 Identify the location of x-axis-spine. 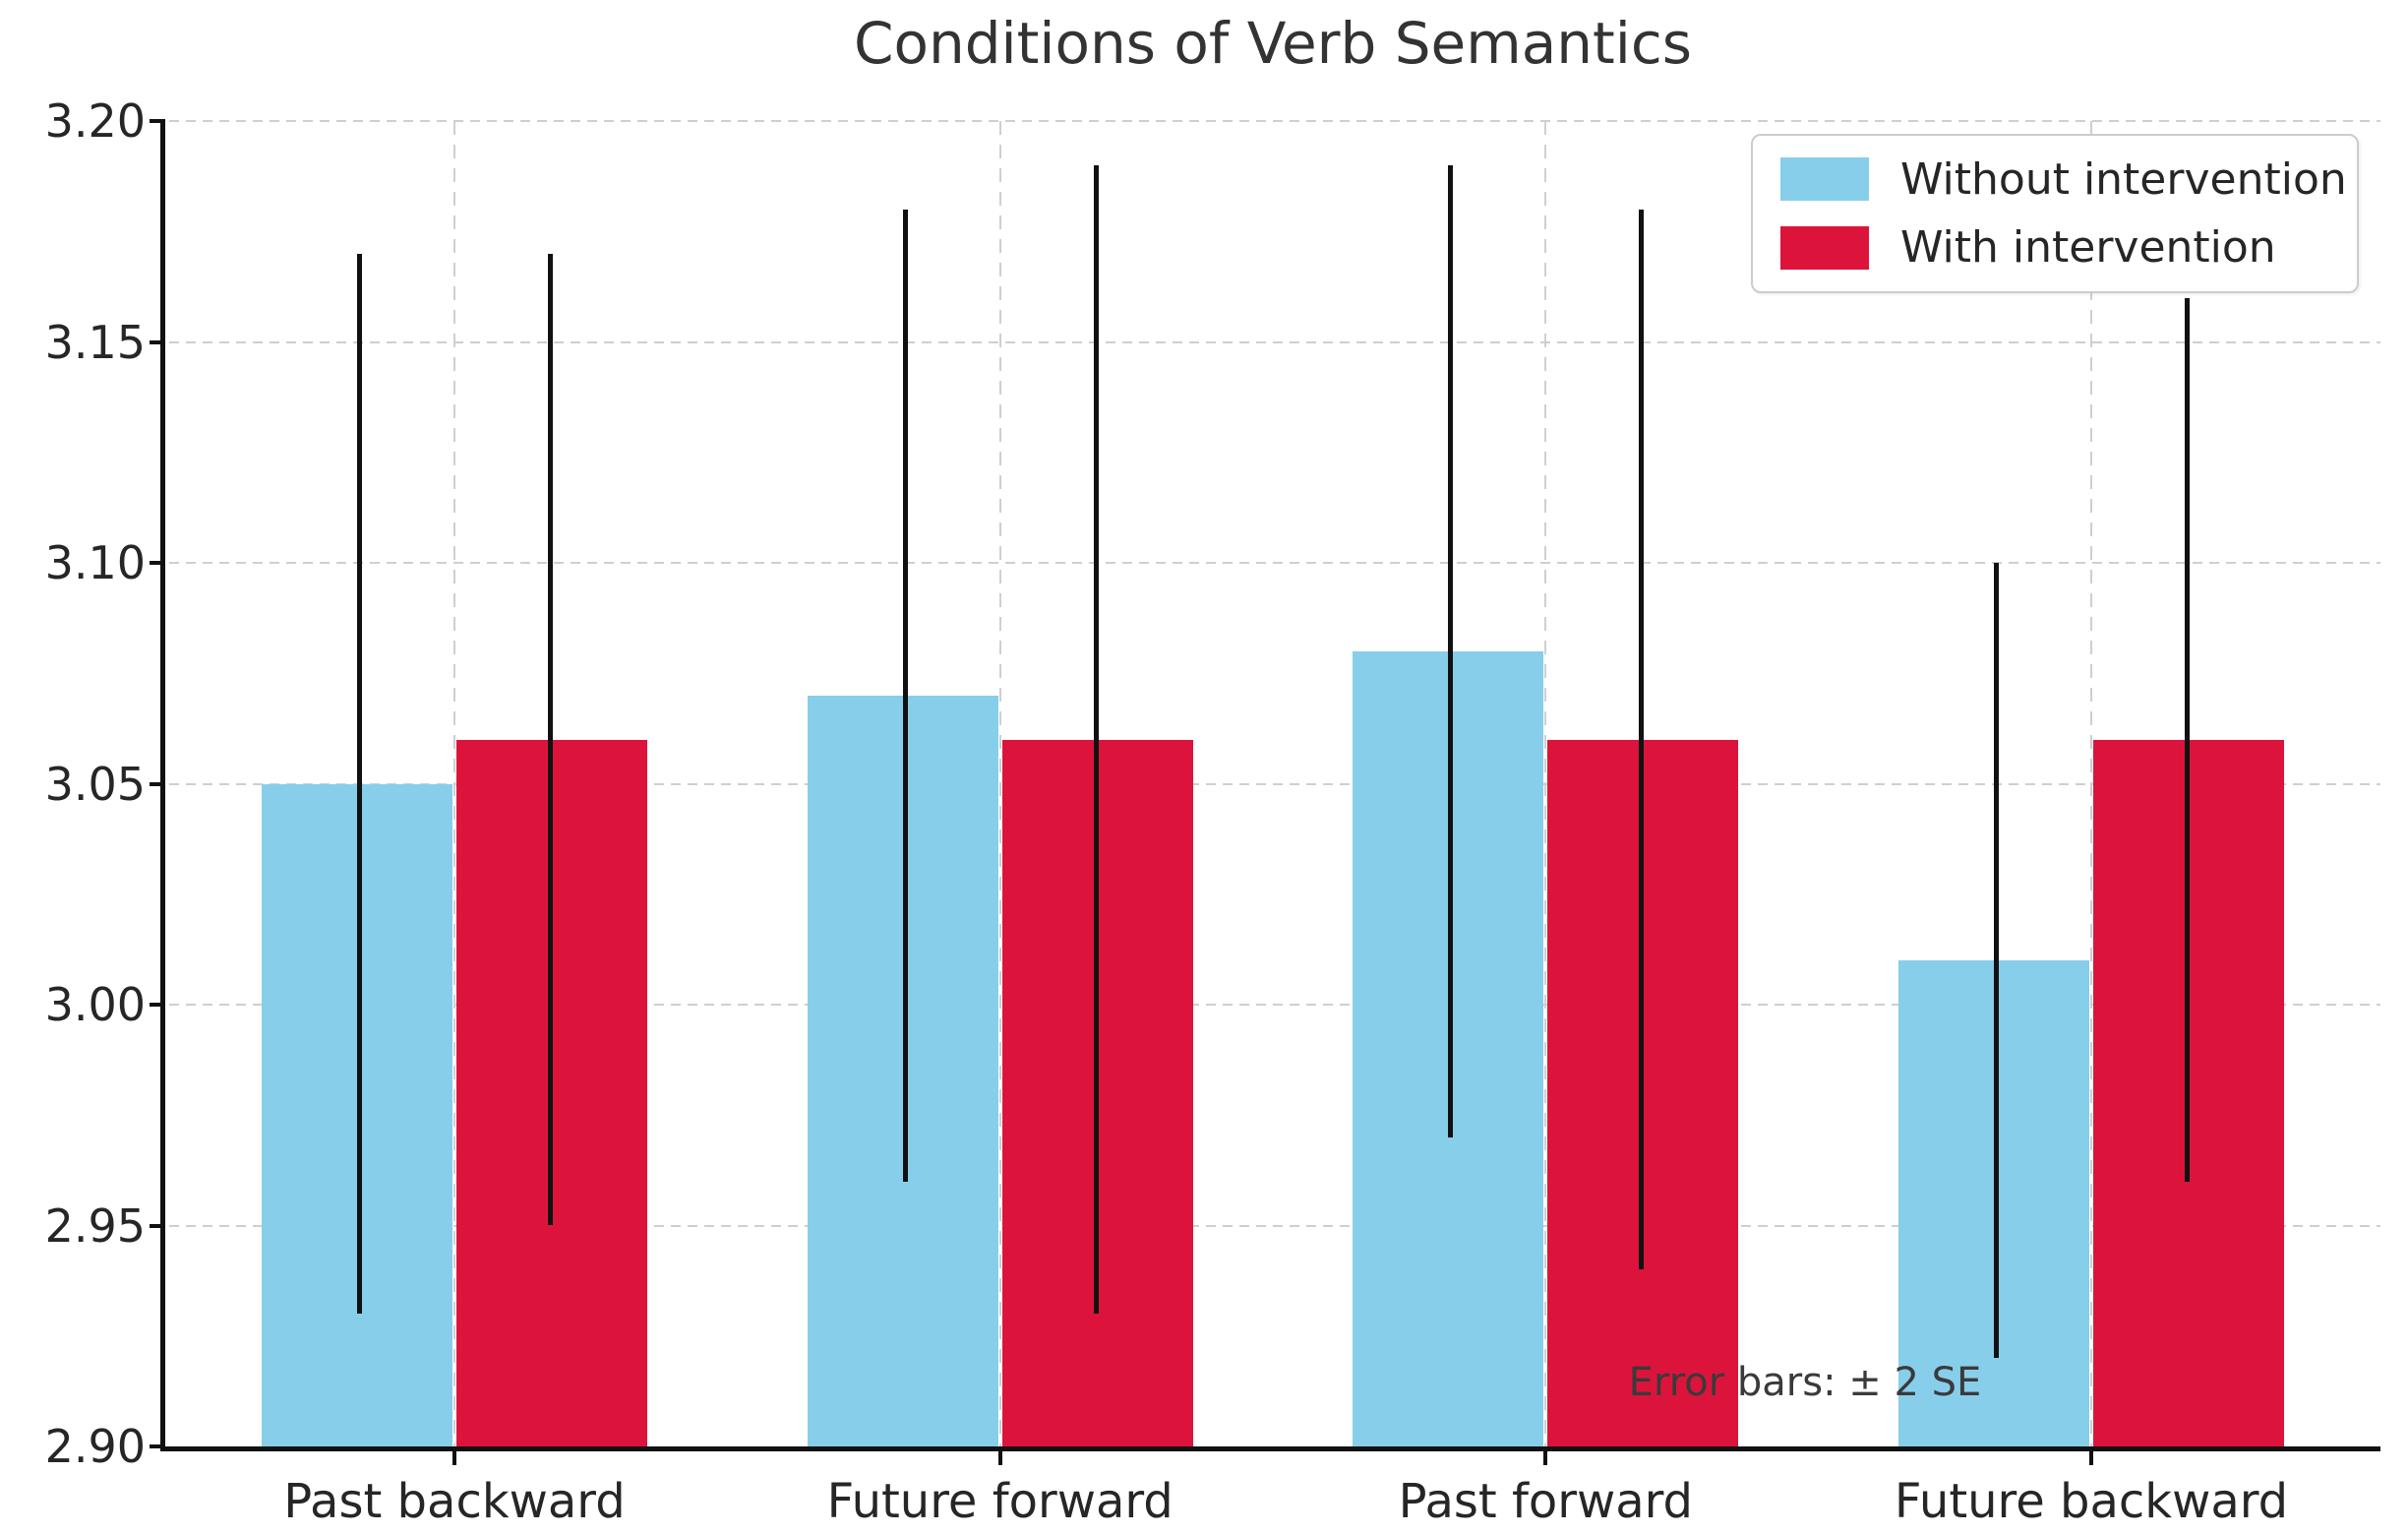
(1270, 1448).